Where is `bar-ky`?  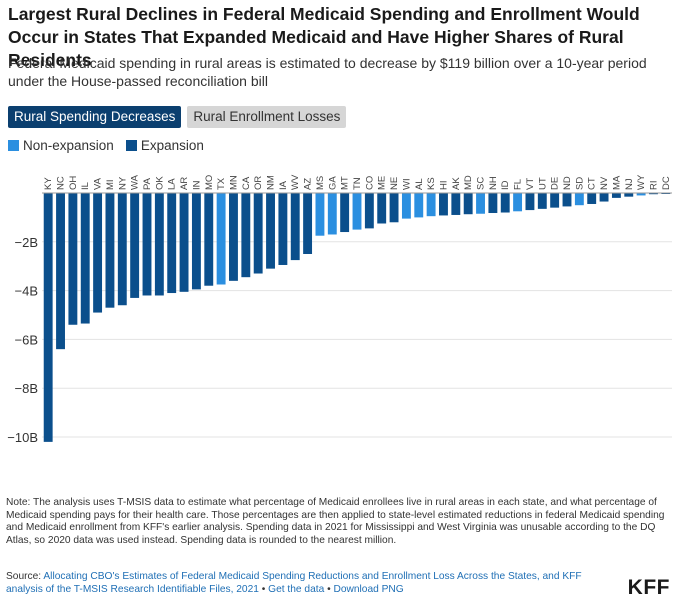
bar-ky is located at coordinates (48, 317).